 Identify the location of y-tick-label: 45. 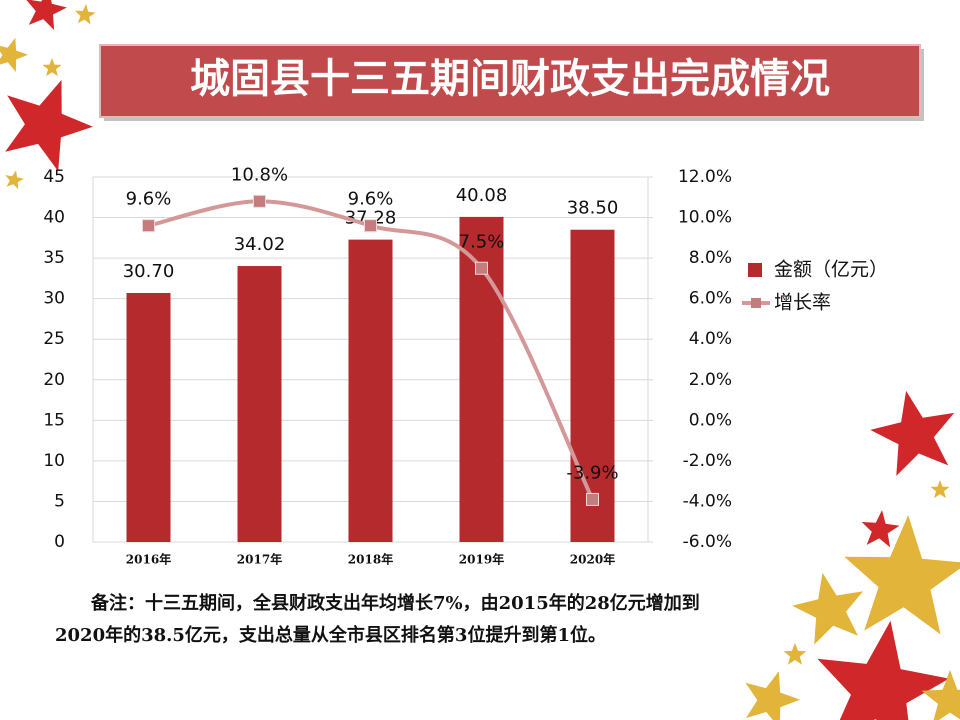
(54, 177).